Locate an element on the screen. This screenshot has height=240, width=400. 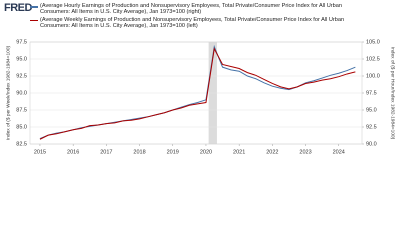
y2-tick-label: 102.5 is located at coordinates (373, 59).